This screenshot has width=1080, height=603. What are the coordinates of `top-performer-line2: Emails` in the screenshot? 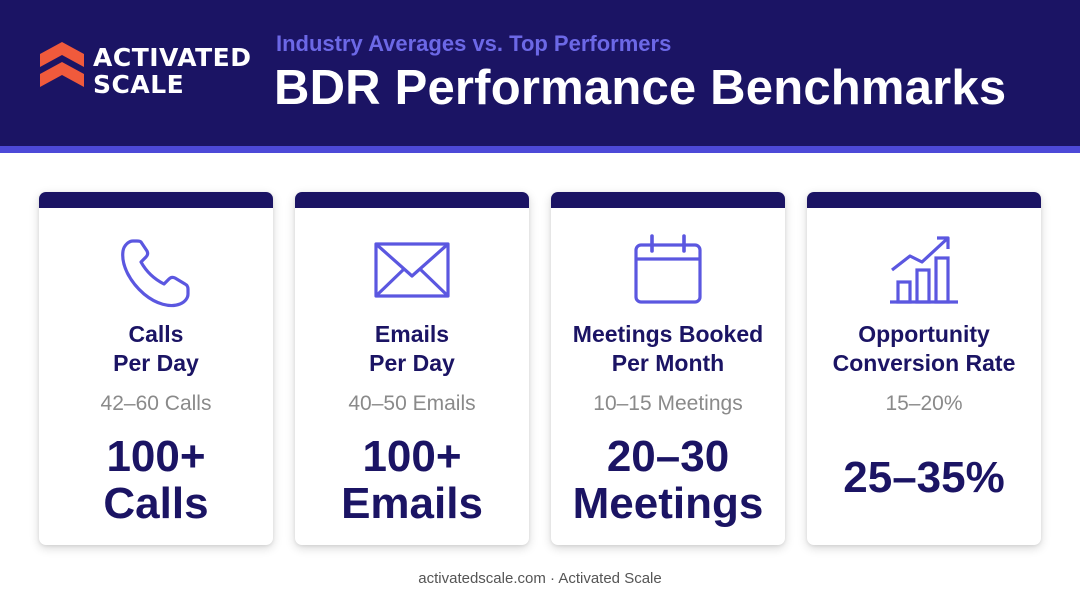 It's located at (412, 503).